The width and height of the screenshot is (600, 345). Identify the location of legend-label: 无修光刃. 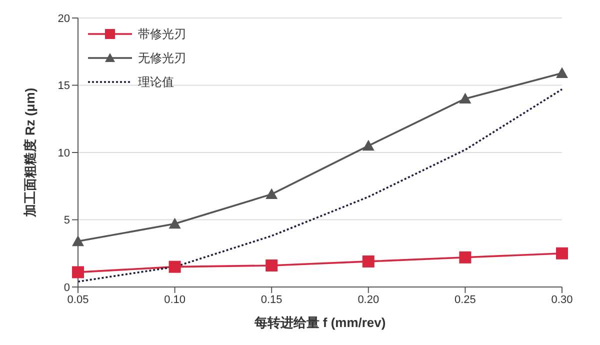
(162, 58).